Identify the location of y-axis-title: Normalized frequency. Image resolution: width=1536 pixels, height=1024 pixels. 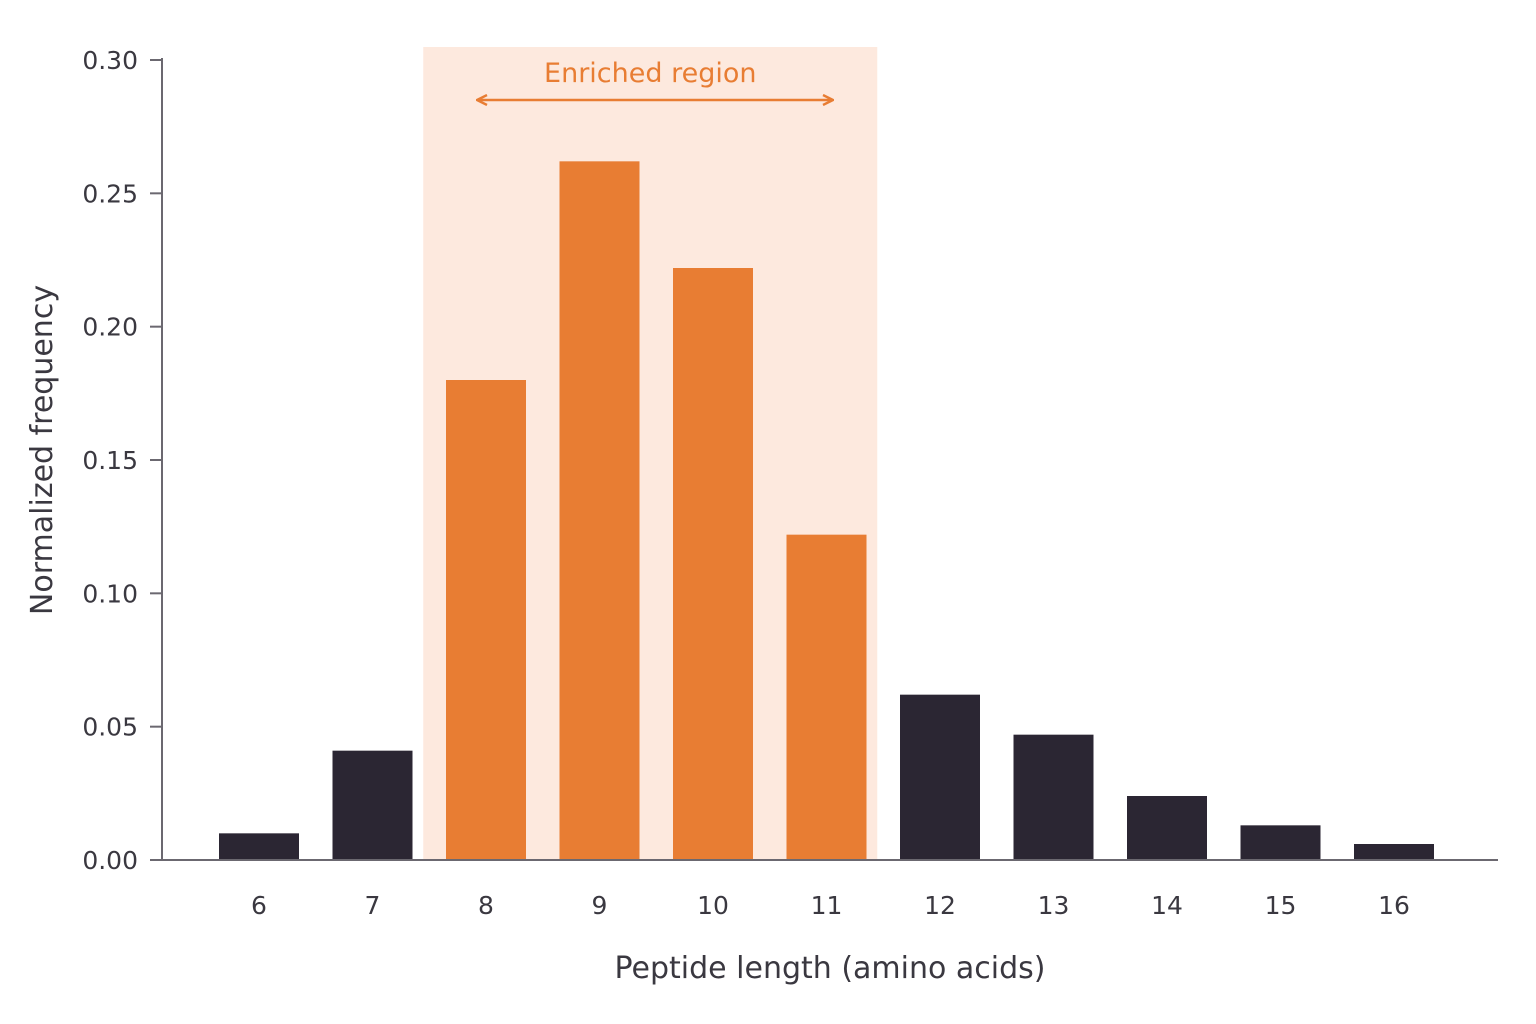
(42, 450).